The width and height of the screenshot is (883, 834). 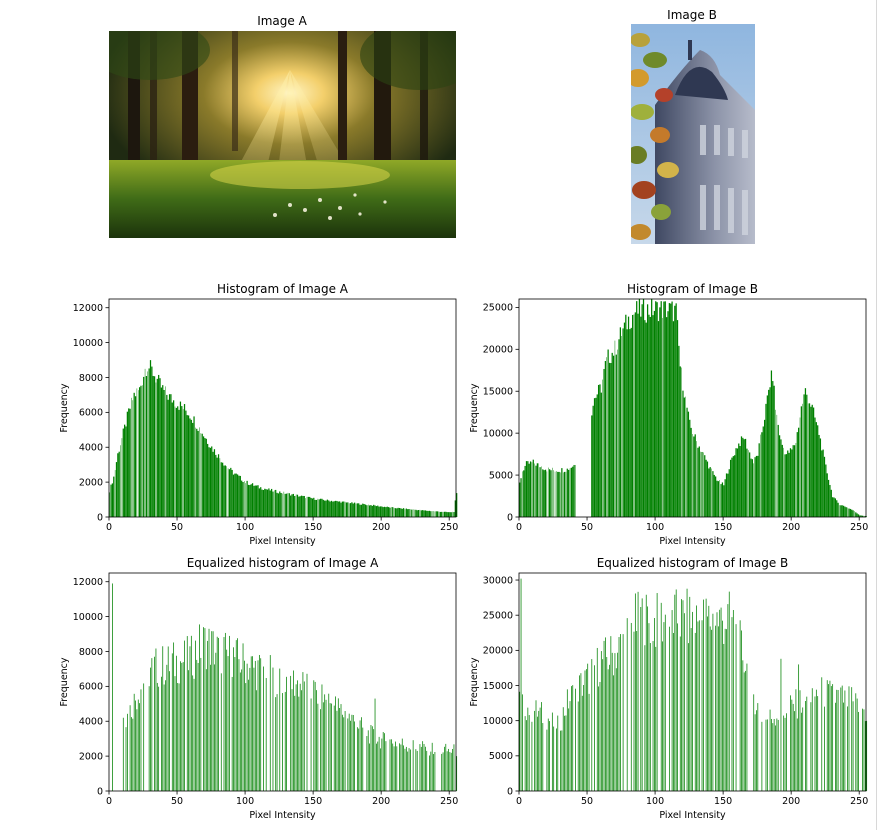 What do you see at coordinates (723, 801) in the screenshot?
I see `x-tick-label: 150` at bounding box center [723, 801].